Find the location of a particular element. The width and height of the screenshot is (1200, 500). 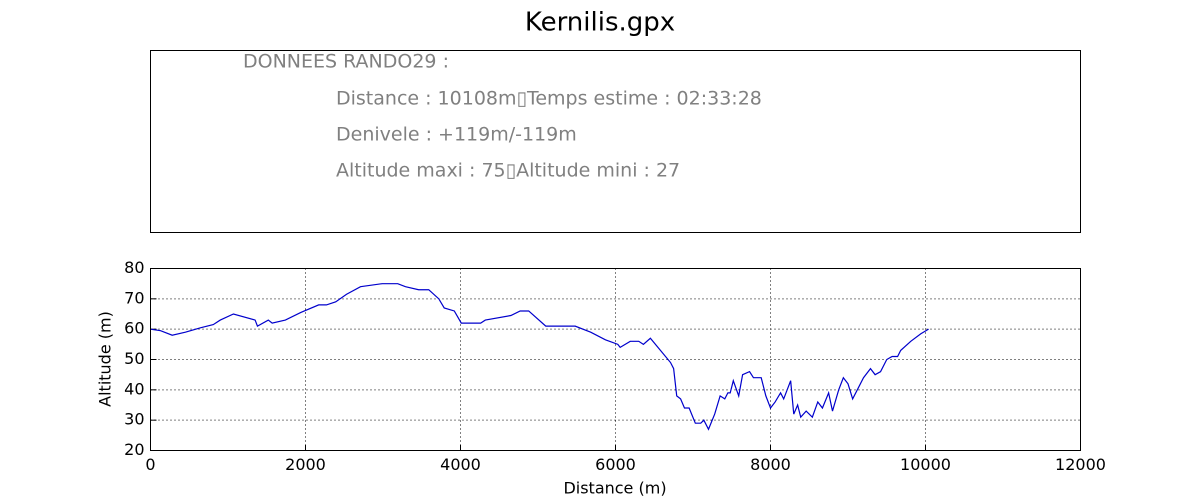

y-tick-label: 60 is located at coordinates (134, 328).